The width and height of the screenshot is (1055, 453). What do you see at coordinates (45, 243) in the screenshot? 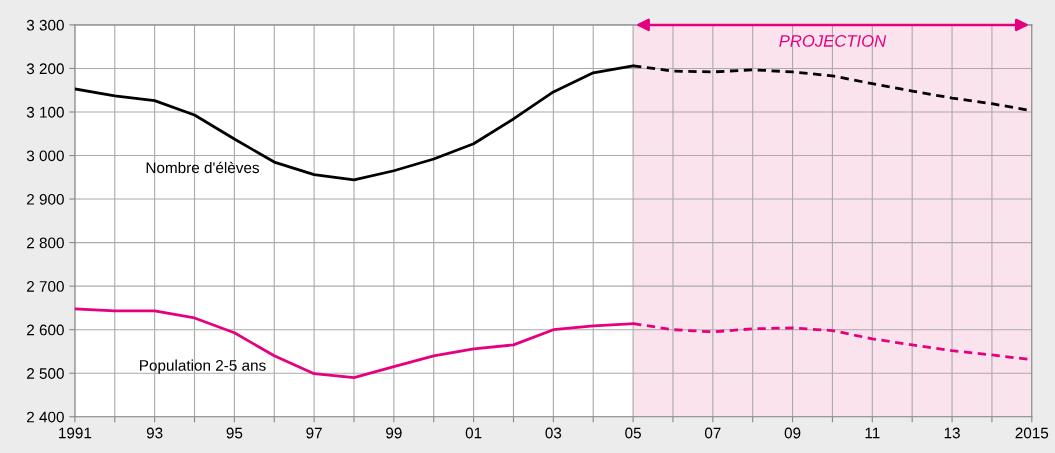
I see `y-tick-label: 2 800` at bounding box center [45, 243].